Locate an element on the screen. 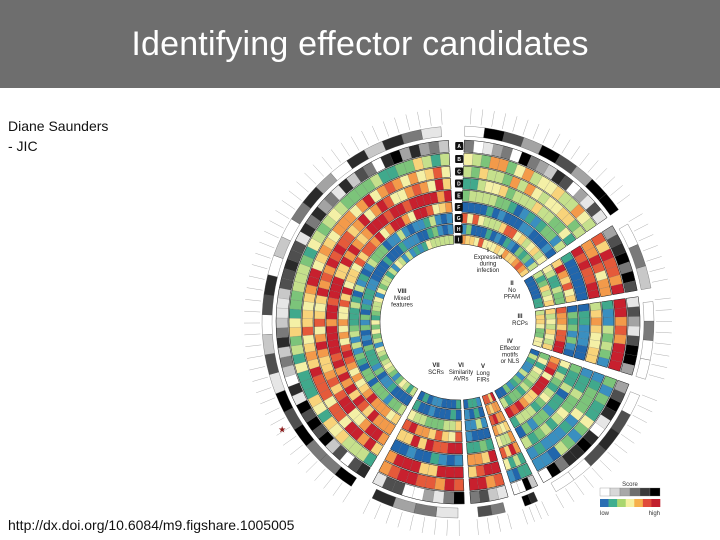  segment-caption-line: Long is located at coordinates (482, 374).